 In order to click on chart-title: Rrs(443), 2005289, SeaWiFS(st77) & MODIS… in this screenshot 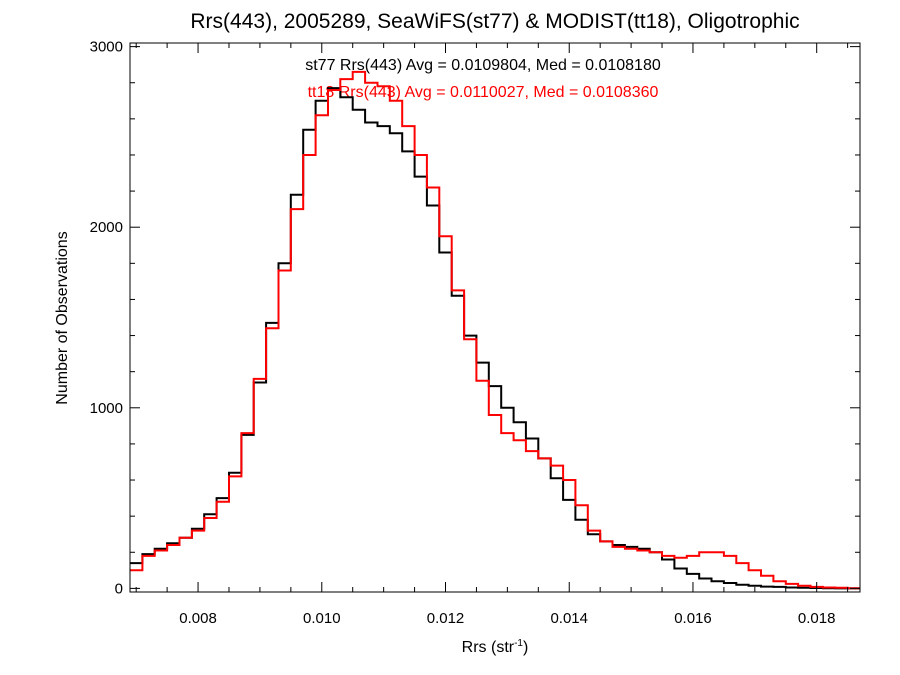, I will do `click(494, 21)`.